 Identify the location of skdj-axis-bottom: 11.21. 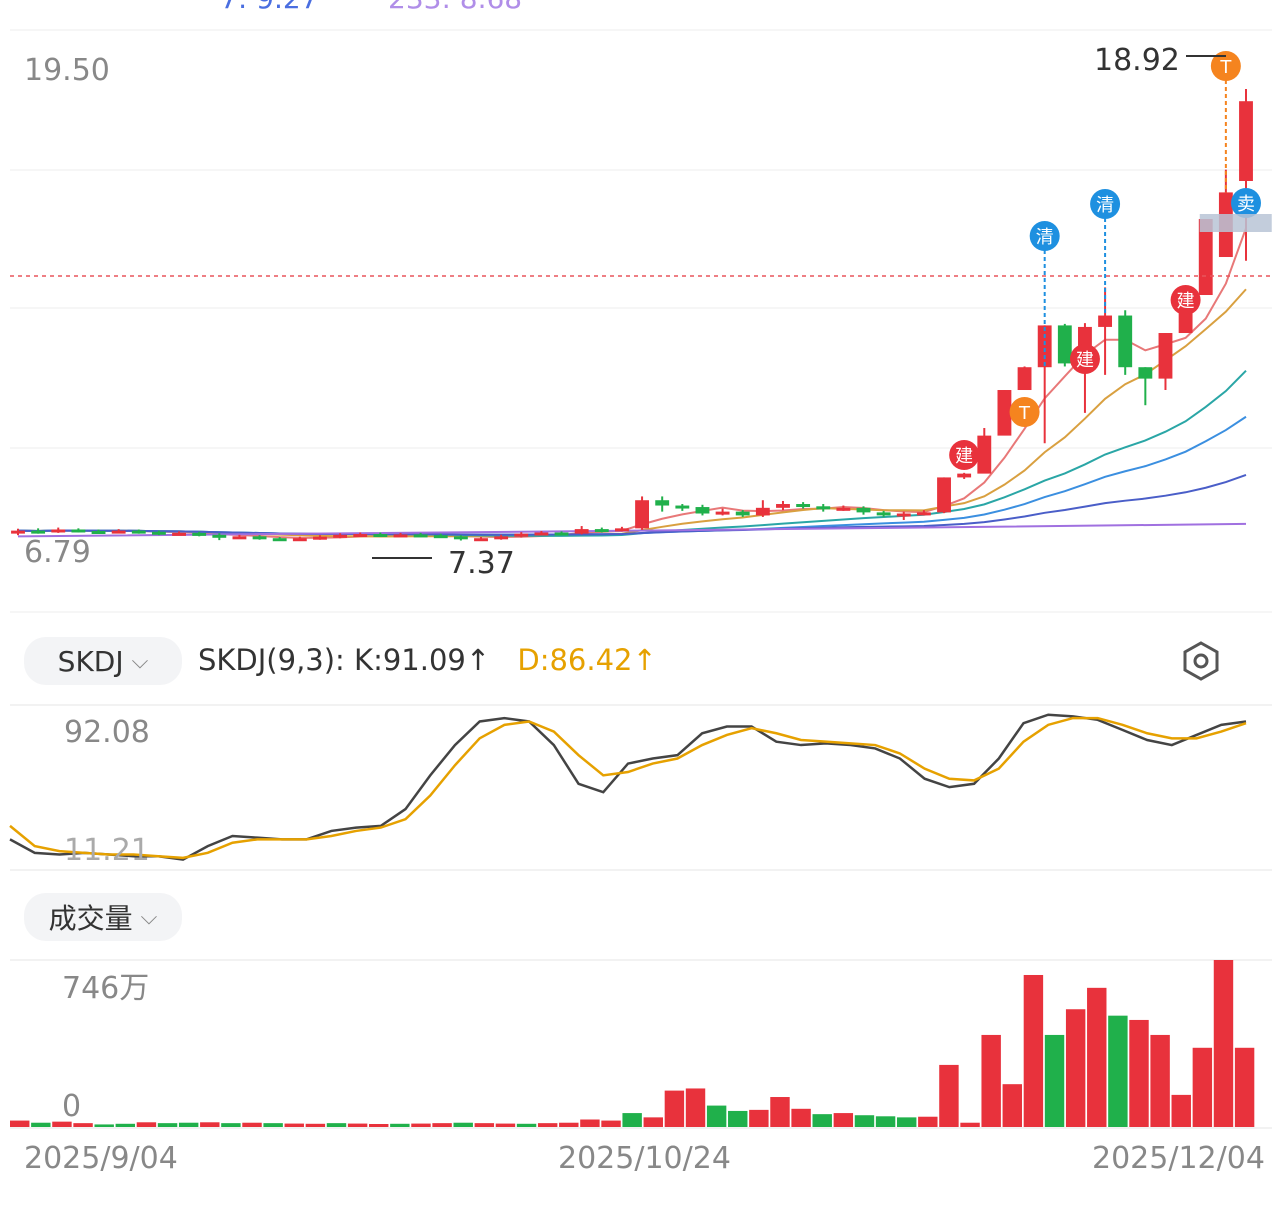
(107, 850).